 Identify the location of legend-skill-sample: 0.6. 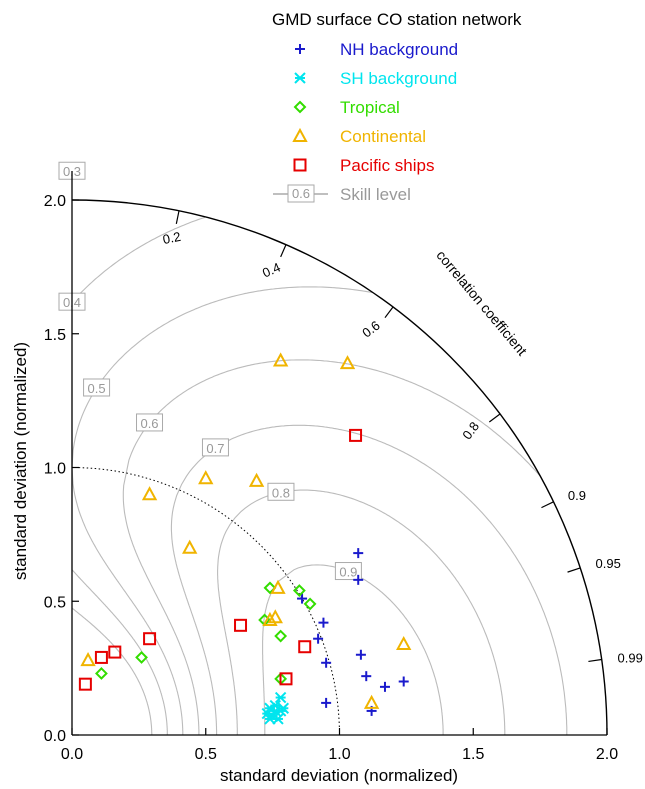
(301, 193).